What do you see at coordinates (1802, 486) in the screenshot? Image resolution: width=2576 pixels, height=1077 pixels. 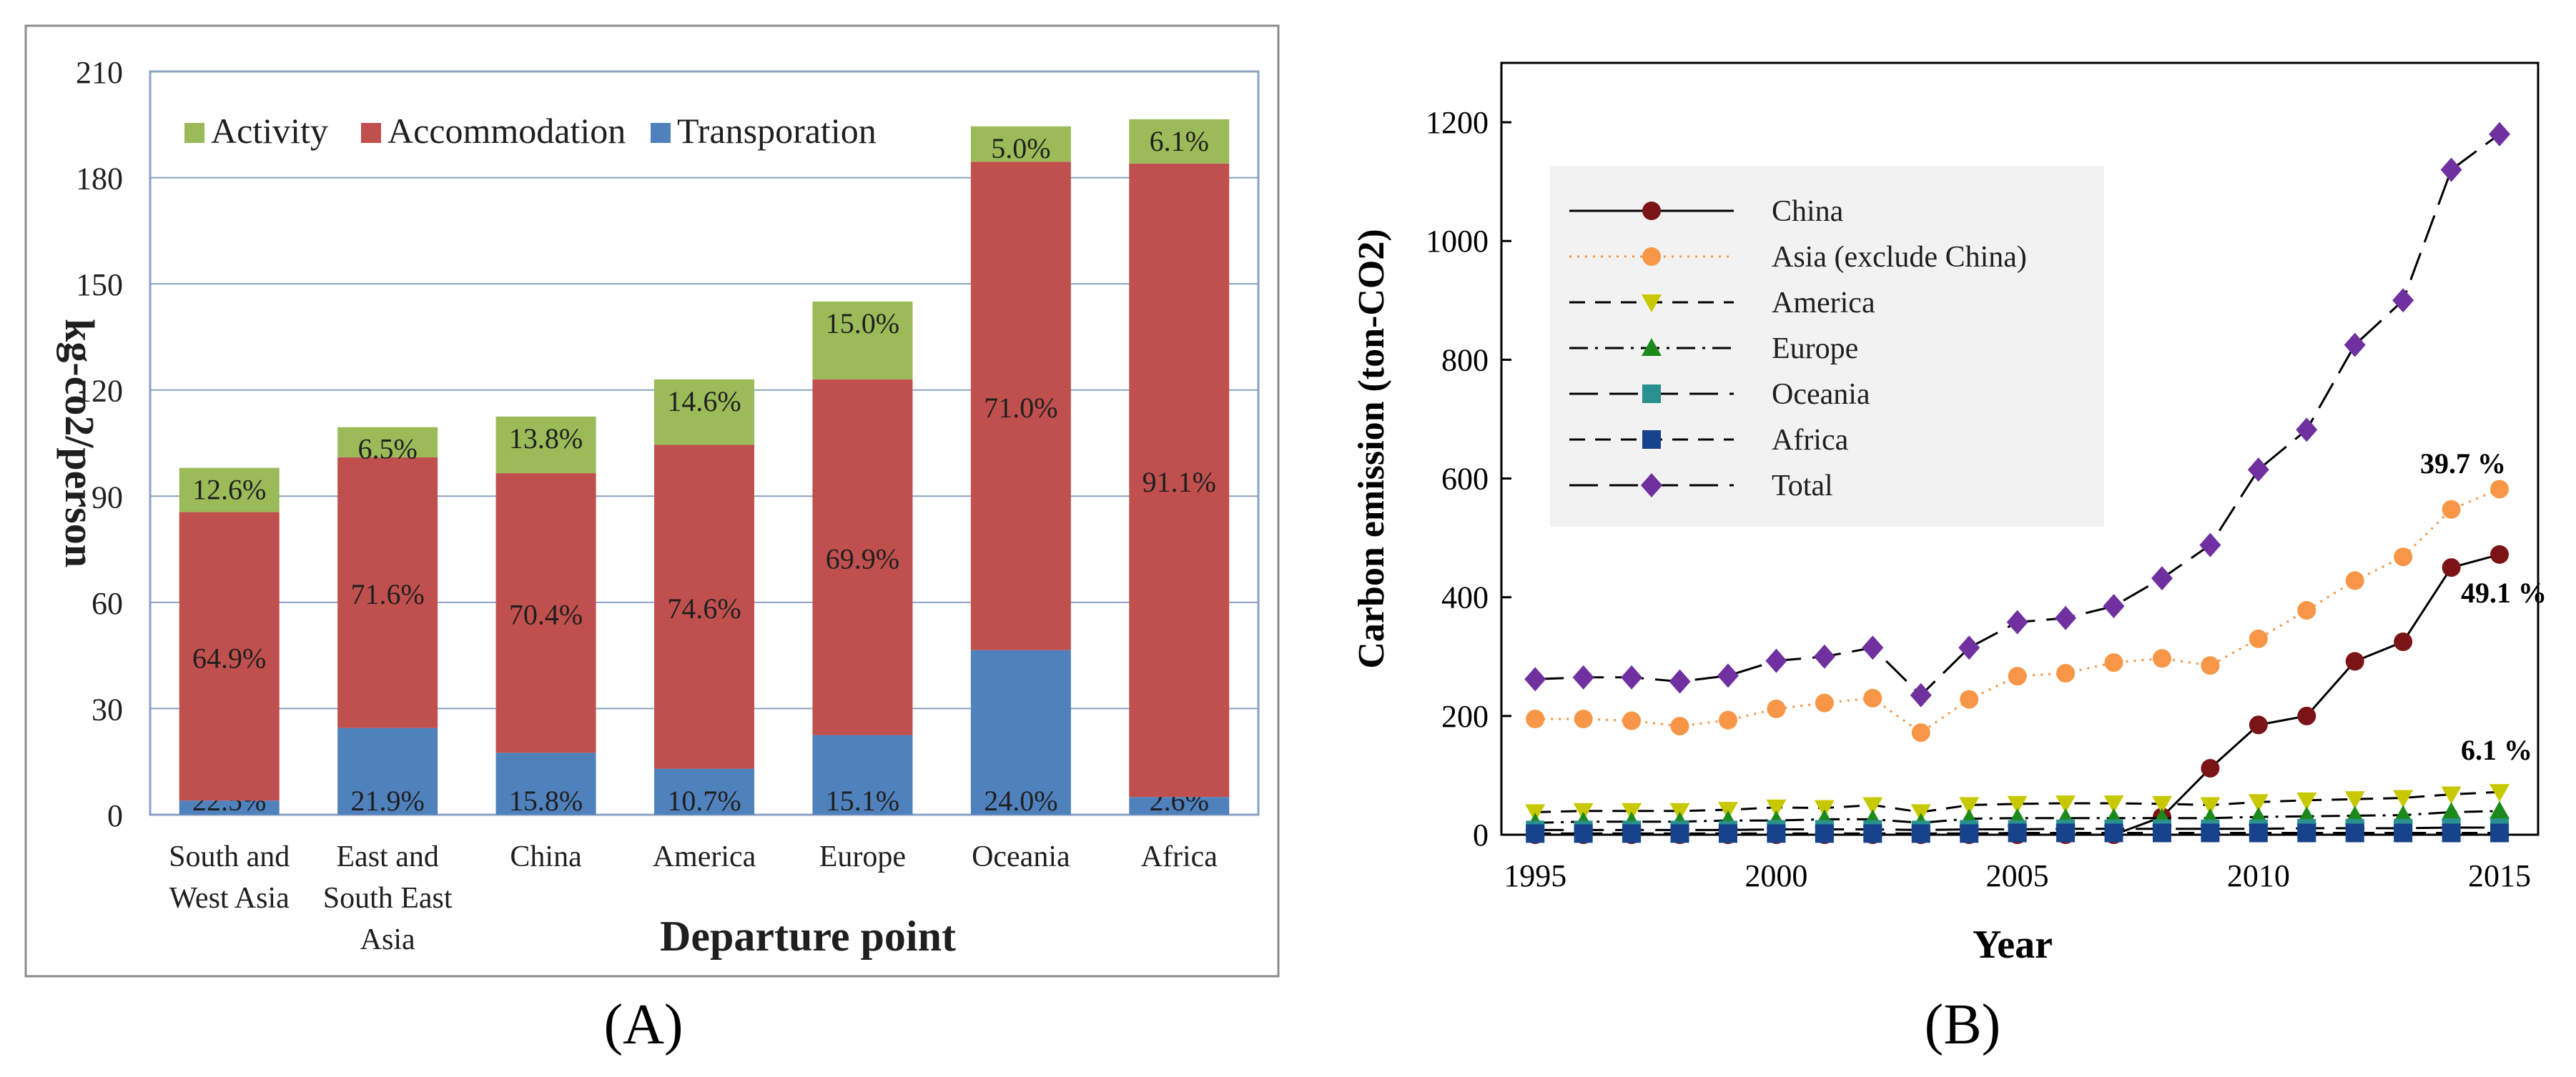 I see `legend-label-total: Total` at bounding box center [1802, 486].